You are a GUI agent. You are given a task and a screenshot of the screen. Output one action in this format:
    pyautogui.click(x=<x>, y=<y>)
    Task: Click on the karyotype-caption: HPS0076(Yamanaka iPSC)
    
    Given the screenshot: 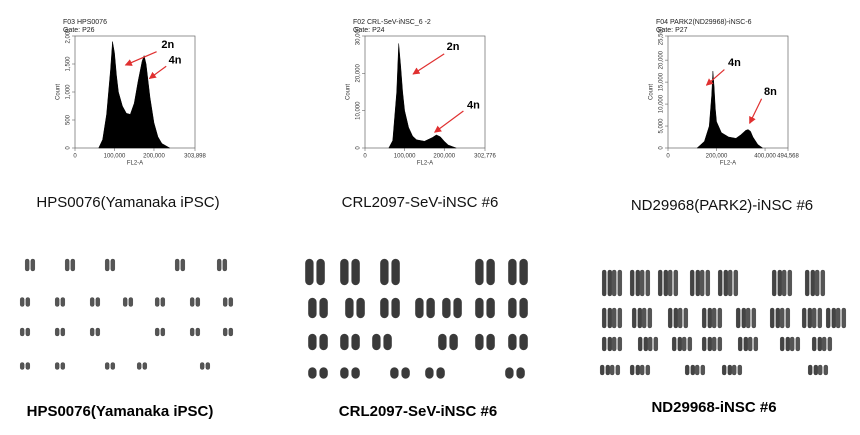 What is the action you would take?
    pyautogui.click(x=120, y=411)
    